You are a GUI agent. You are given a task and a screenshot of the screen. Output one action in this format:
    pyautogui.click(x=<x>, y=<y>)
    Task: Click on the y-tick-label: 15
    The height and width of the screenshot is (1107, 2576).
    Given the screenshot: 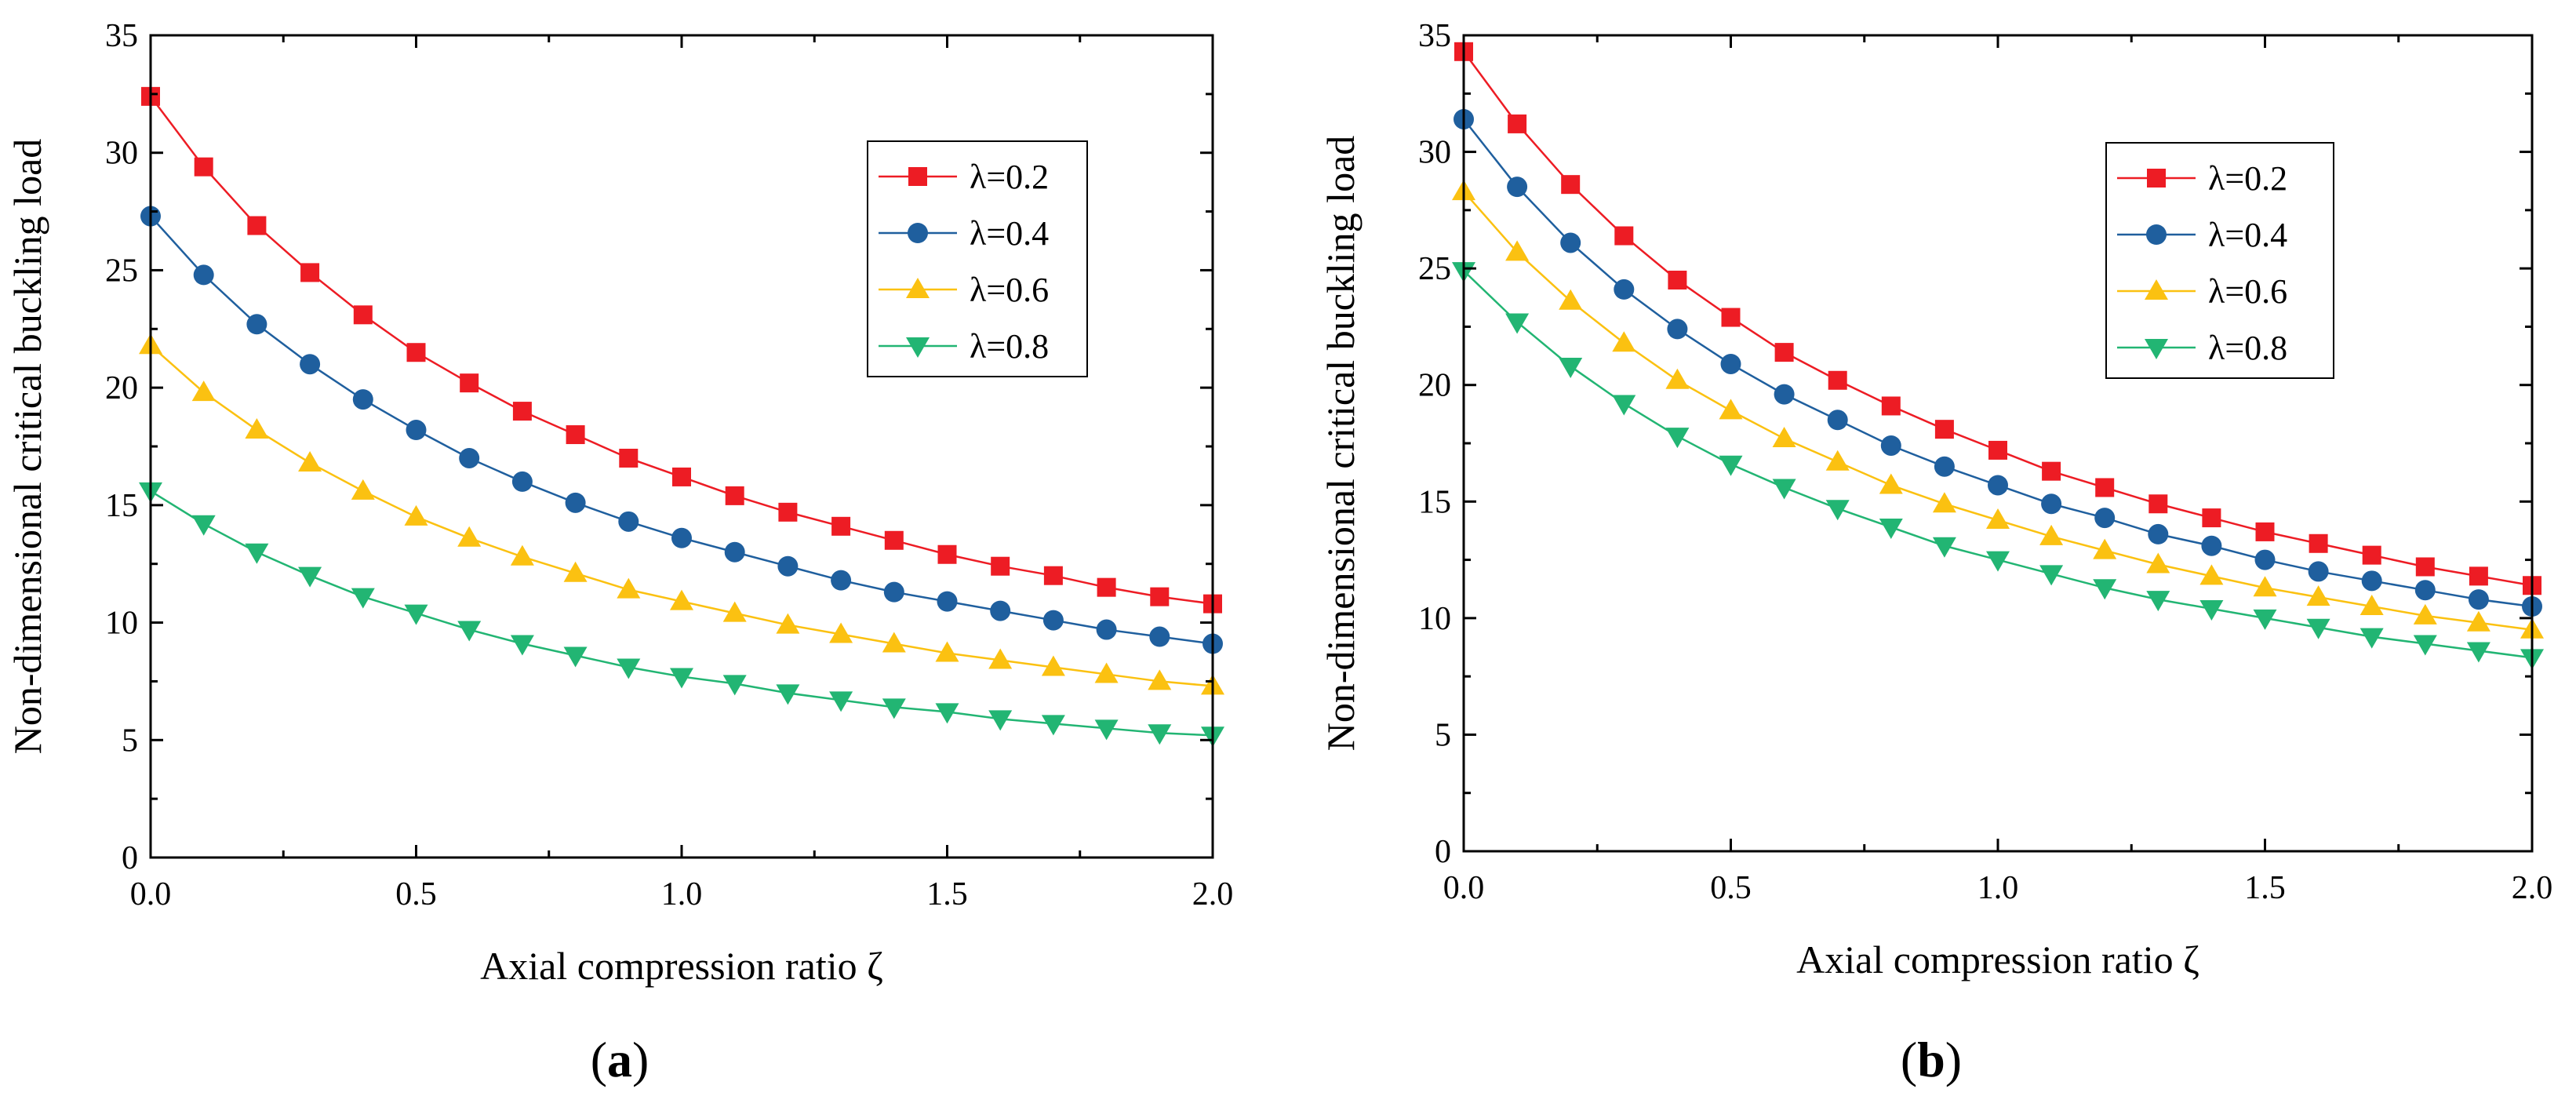 What is the action you would take?
    pyautogui.click(x=122, y=506)
    